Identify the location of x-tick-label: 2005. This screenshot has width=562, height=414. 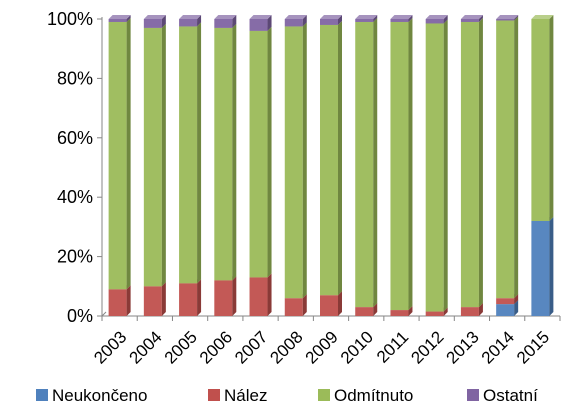
(181, 347).